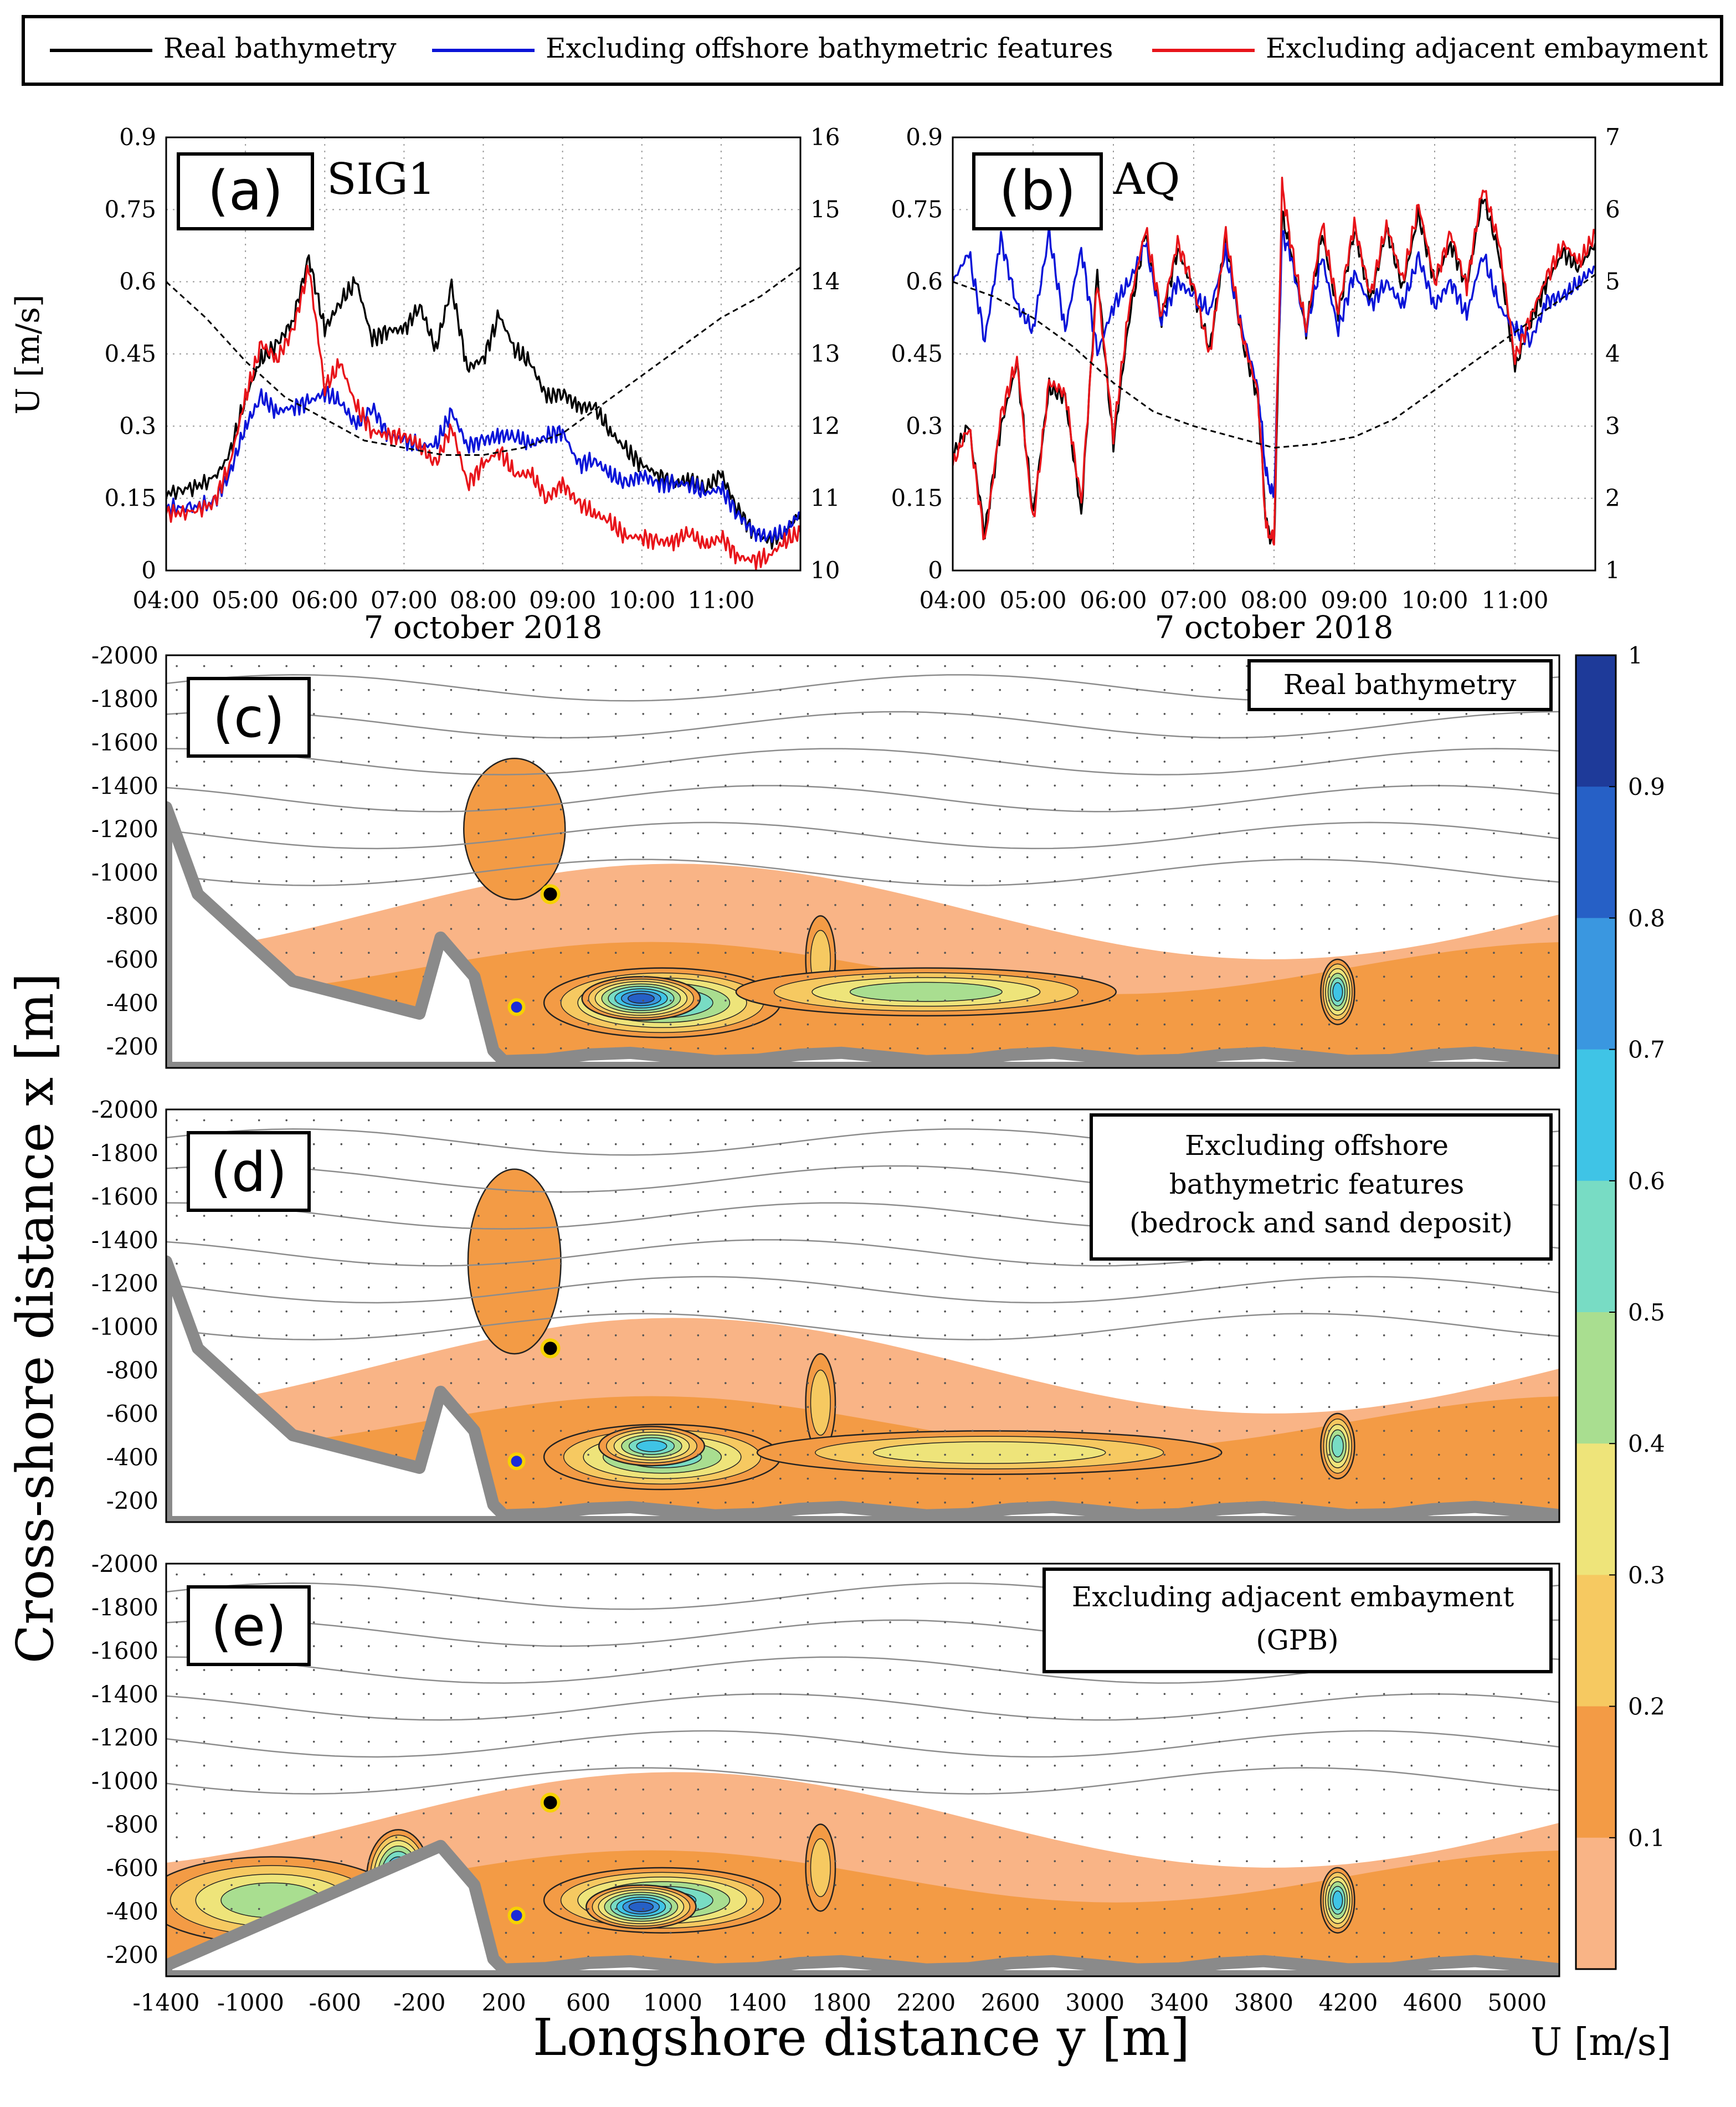  I want to click on x-tick-label: 10:00, so click(1434, 600).